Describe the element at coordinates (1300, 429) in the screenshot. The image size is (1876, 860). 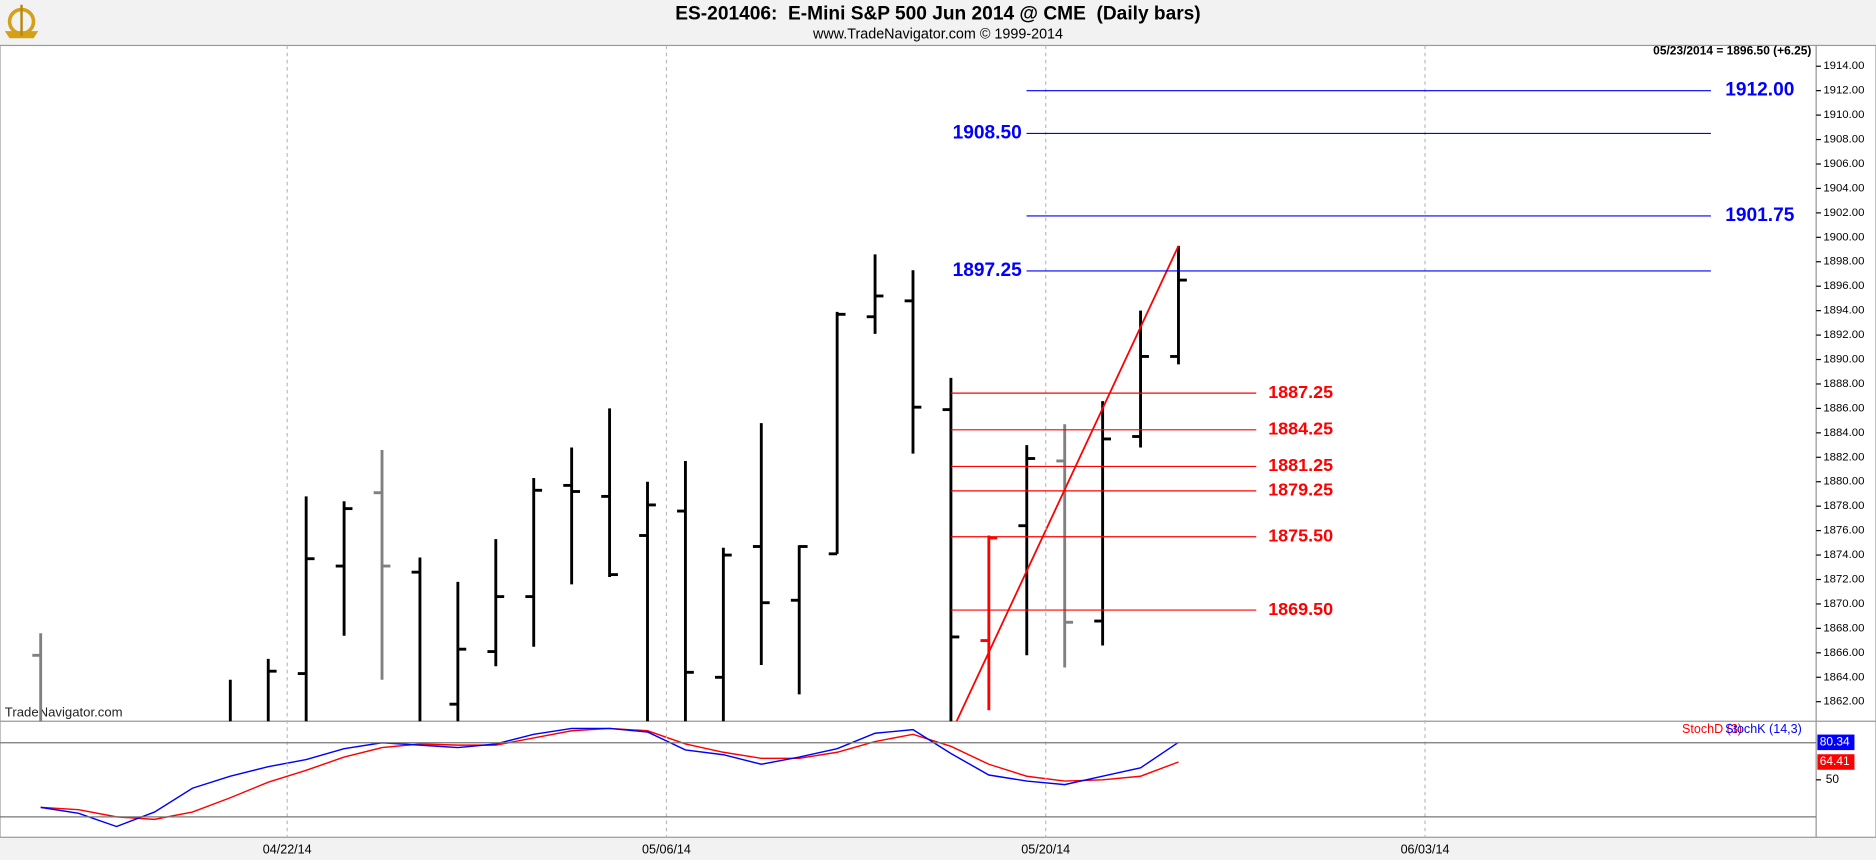
I see `level-label: 1884.25` at that location.